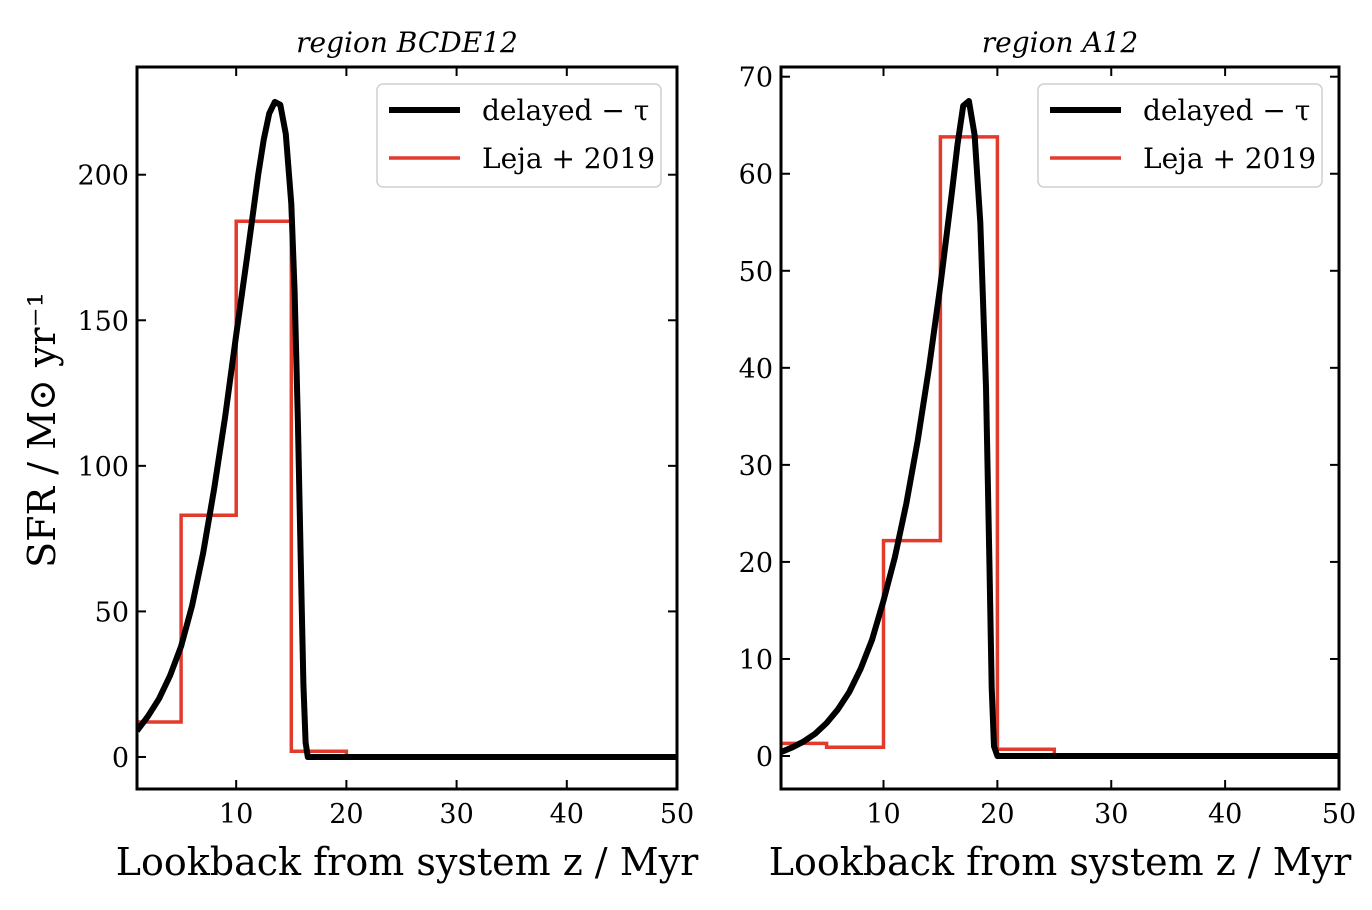 Image resolution: width=1372 pixels, height=910 pixels. What do you see at coordinates (42, 430) in the screenshot?
I see `y-axis-label: SFR / M⊙ yr⁻¹` at bounding box center [42, 430].